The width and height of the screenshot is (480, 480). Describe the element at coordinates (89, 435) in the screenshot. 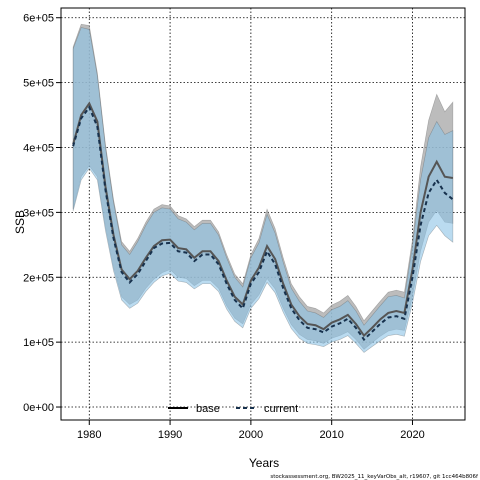

I see `x-tick-label: 1980` at that location.